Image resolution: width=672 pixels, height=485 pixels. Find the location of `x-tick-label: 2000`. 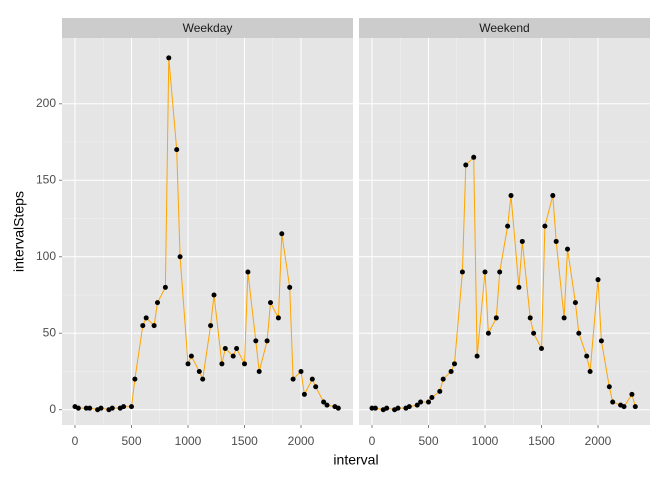

x-tick-label: 2000 is located at coordinates (301, 441).